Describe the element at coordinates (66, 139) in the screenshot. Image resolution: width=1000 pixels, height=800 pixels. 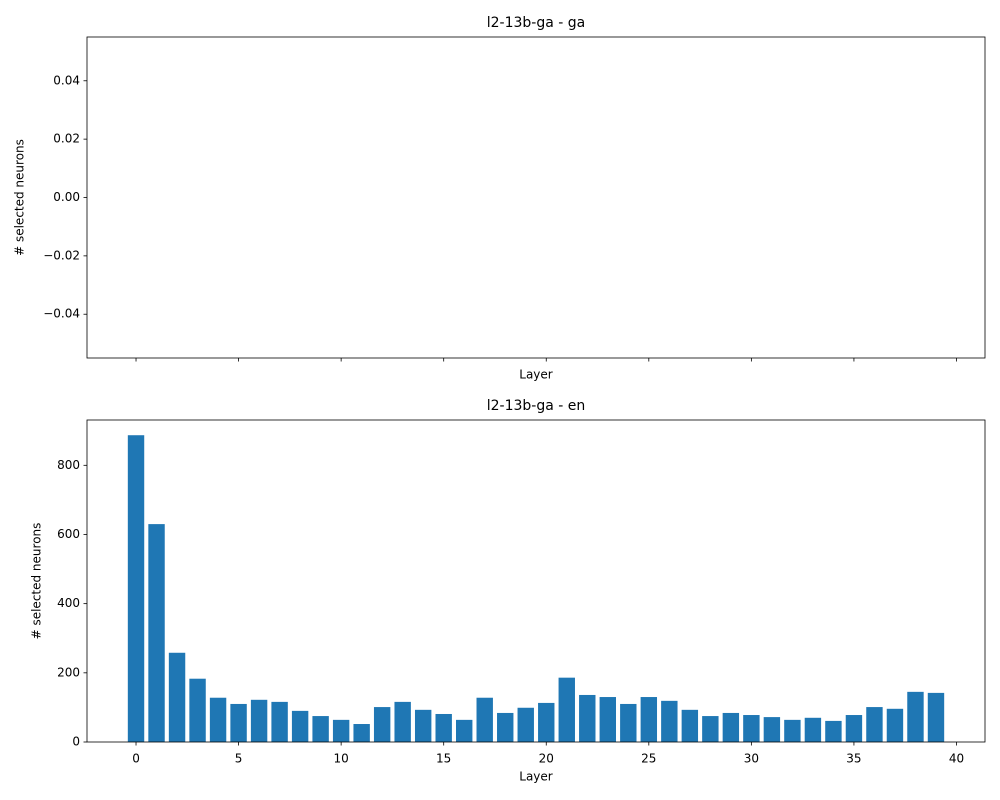
I see `y-tick-label: 0.02` at that location.